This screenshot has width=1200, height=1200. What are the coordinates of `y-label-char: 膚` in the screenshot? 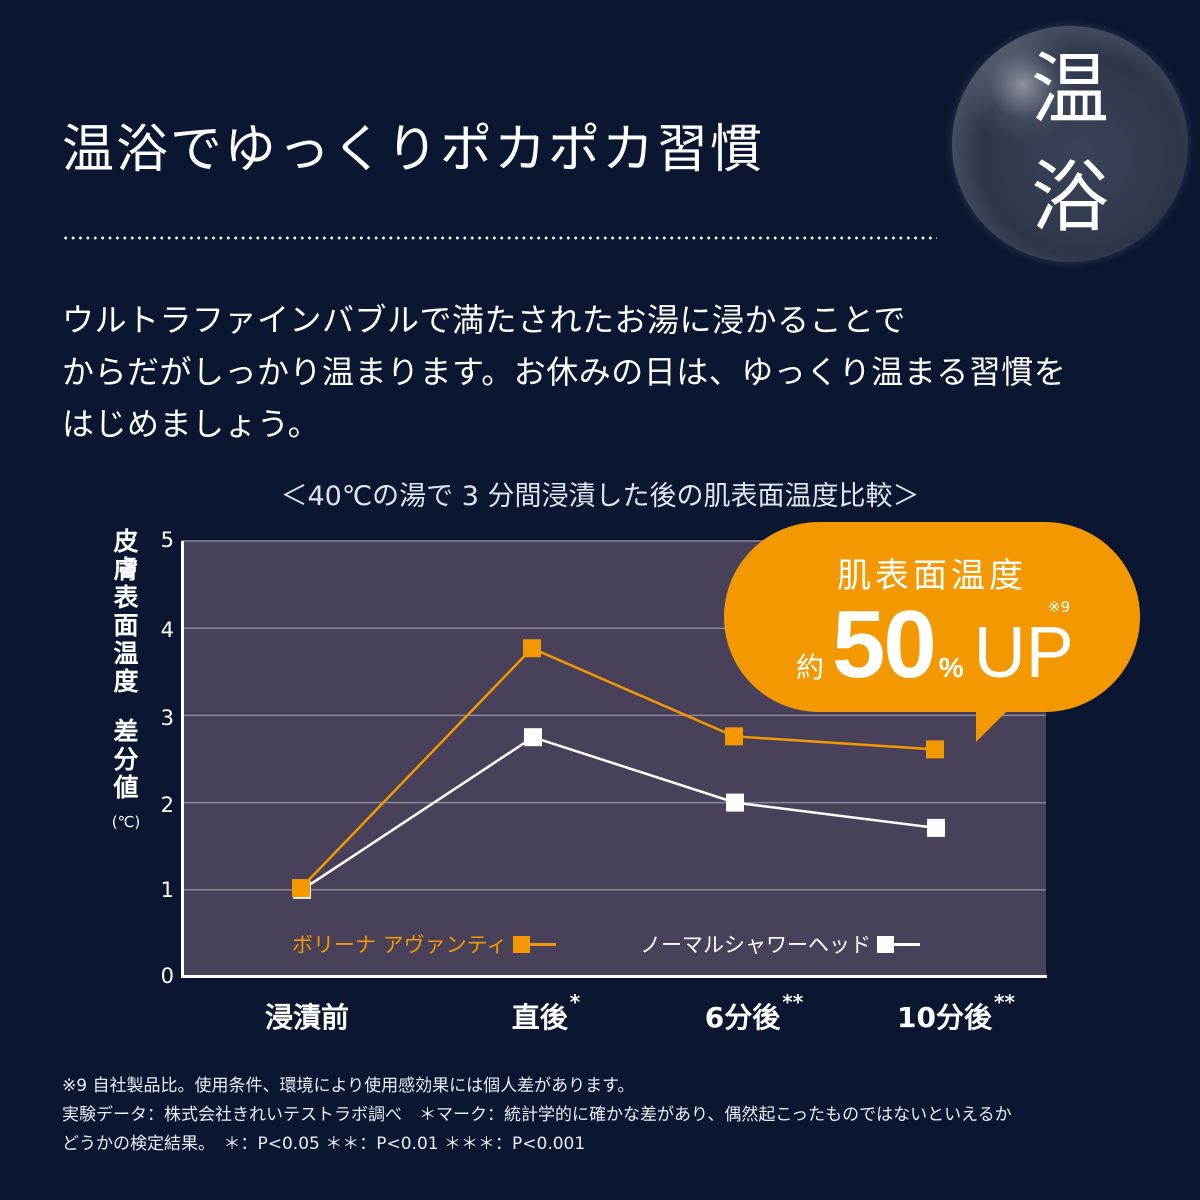 It's located at (126, 569).